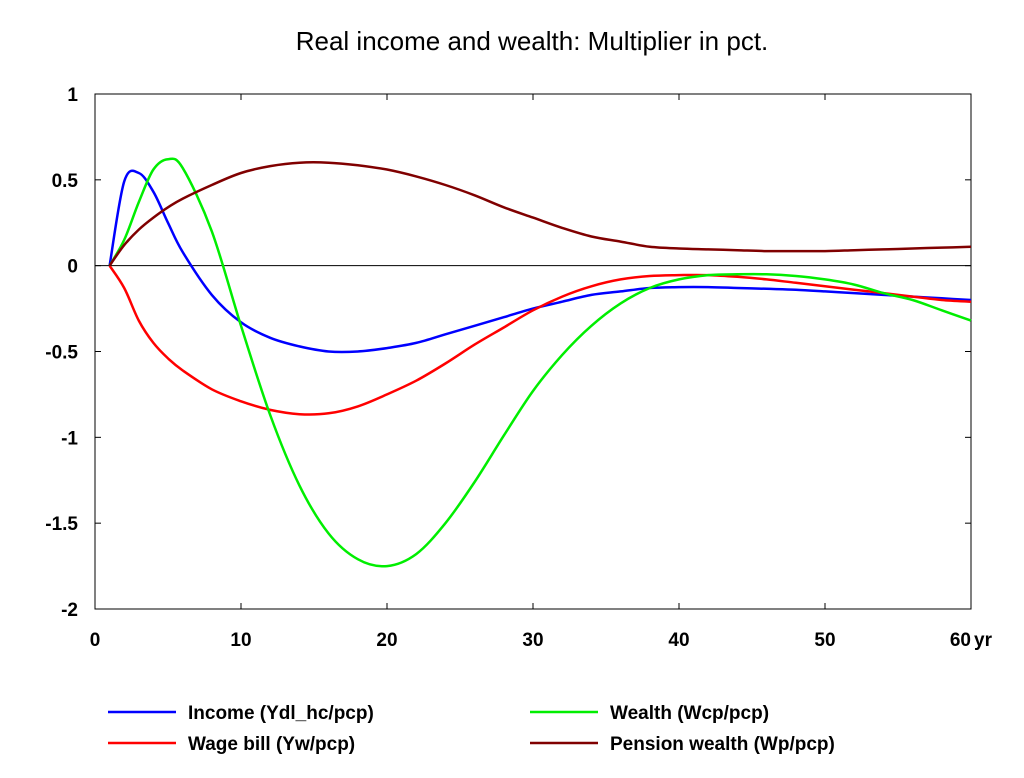 This screenshot has width=1024, height=778. Describe the element at coordinates (61, 524) in the screenshot. I see `y-tick-label: -1.5` at that location.